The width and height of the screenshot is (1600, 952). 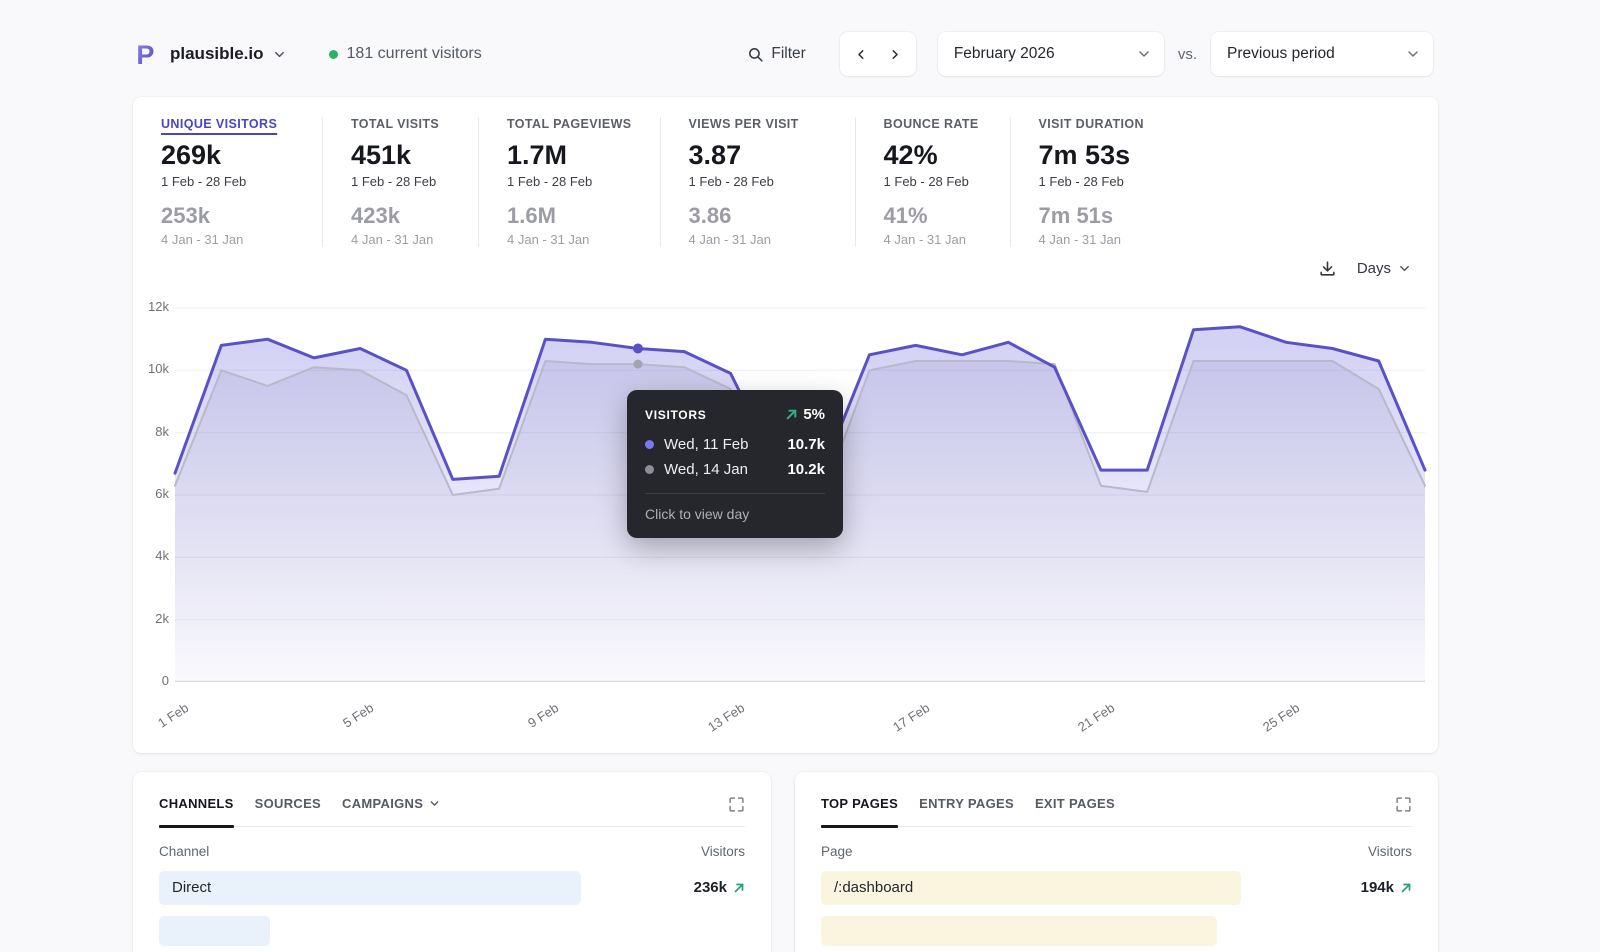 I want to click on series-dot-icon, so click(x=649, y=469).